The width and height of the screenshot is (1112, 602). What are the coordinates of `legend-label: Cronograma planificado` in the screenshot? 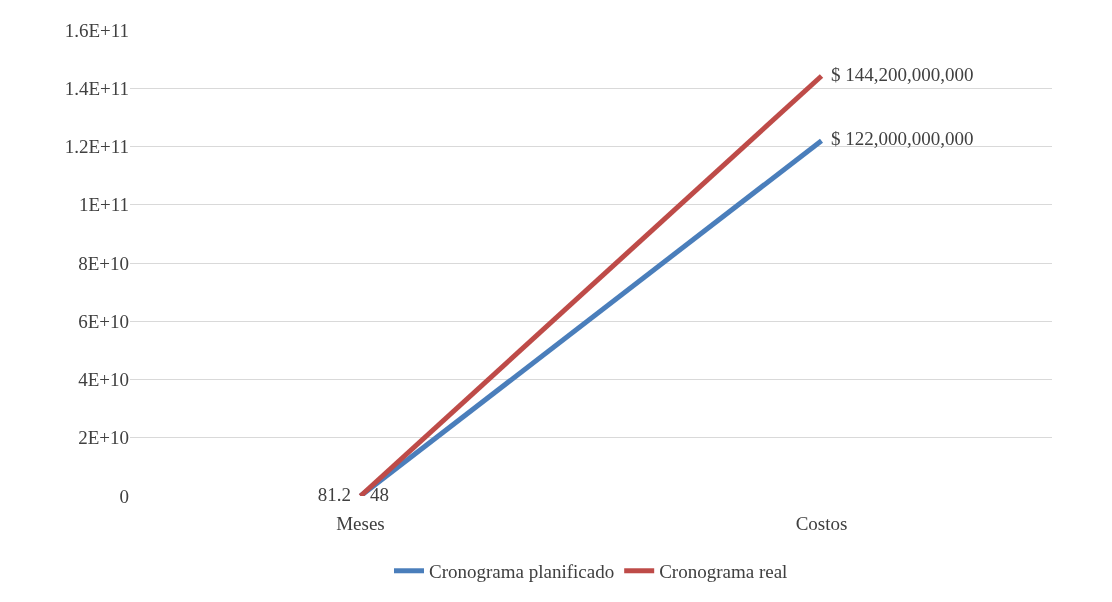 It's located at (522, 572).